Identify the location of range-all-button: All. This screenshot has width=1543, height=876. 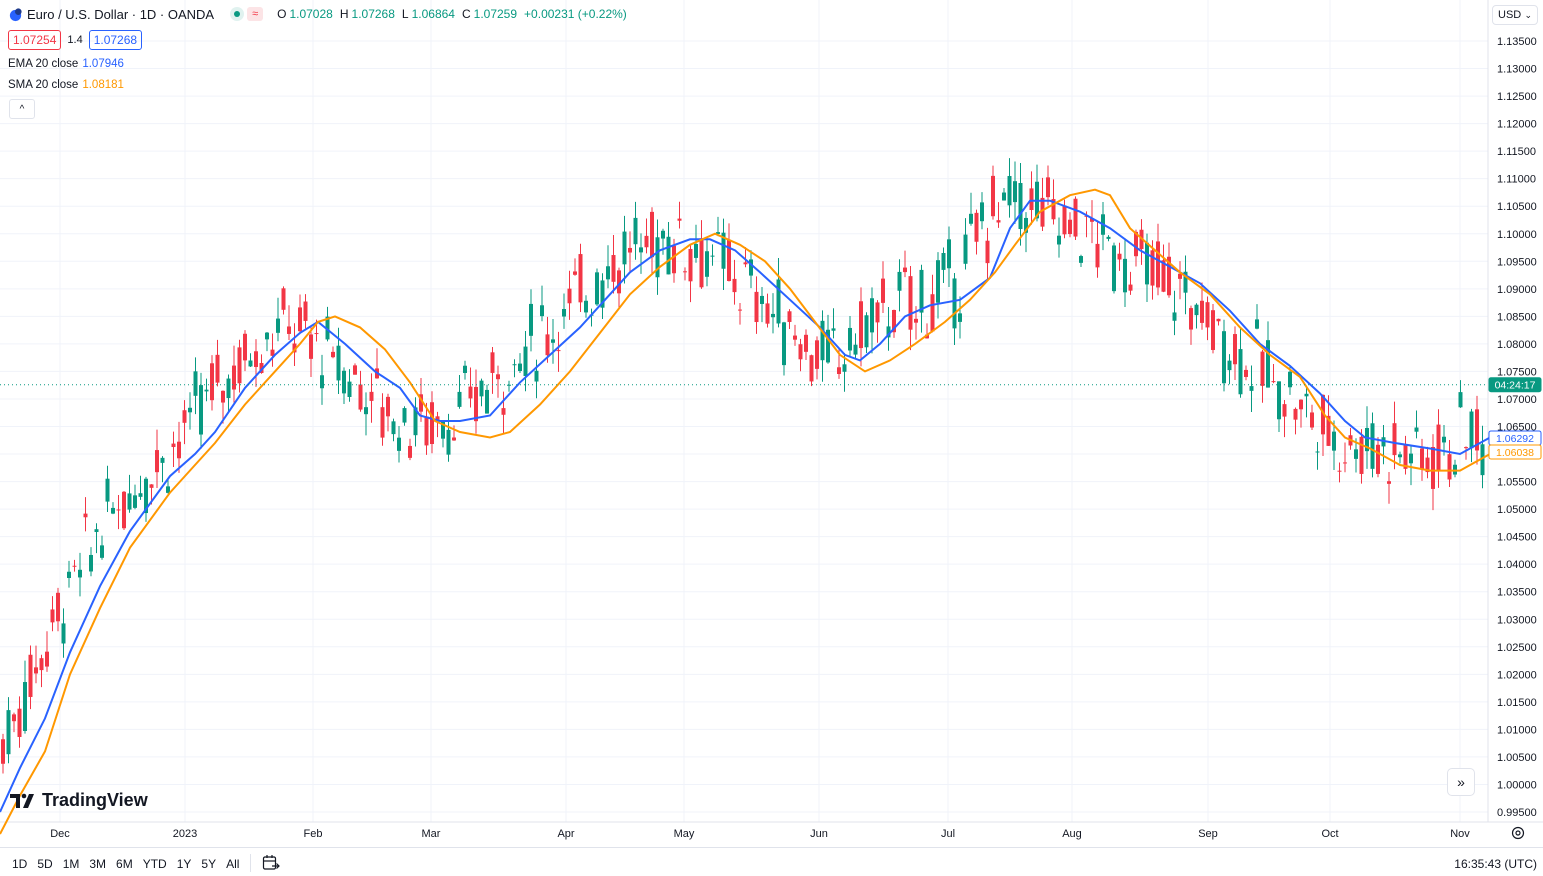
(233, 864).